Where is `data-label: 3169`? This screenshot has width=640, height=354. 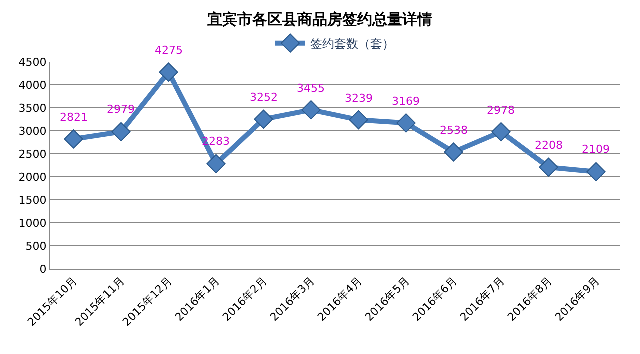 data-label: 3169 is located at coordinates (406, 101).